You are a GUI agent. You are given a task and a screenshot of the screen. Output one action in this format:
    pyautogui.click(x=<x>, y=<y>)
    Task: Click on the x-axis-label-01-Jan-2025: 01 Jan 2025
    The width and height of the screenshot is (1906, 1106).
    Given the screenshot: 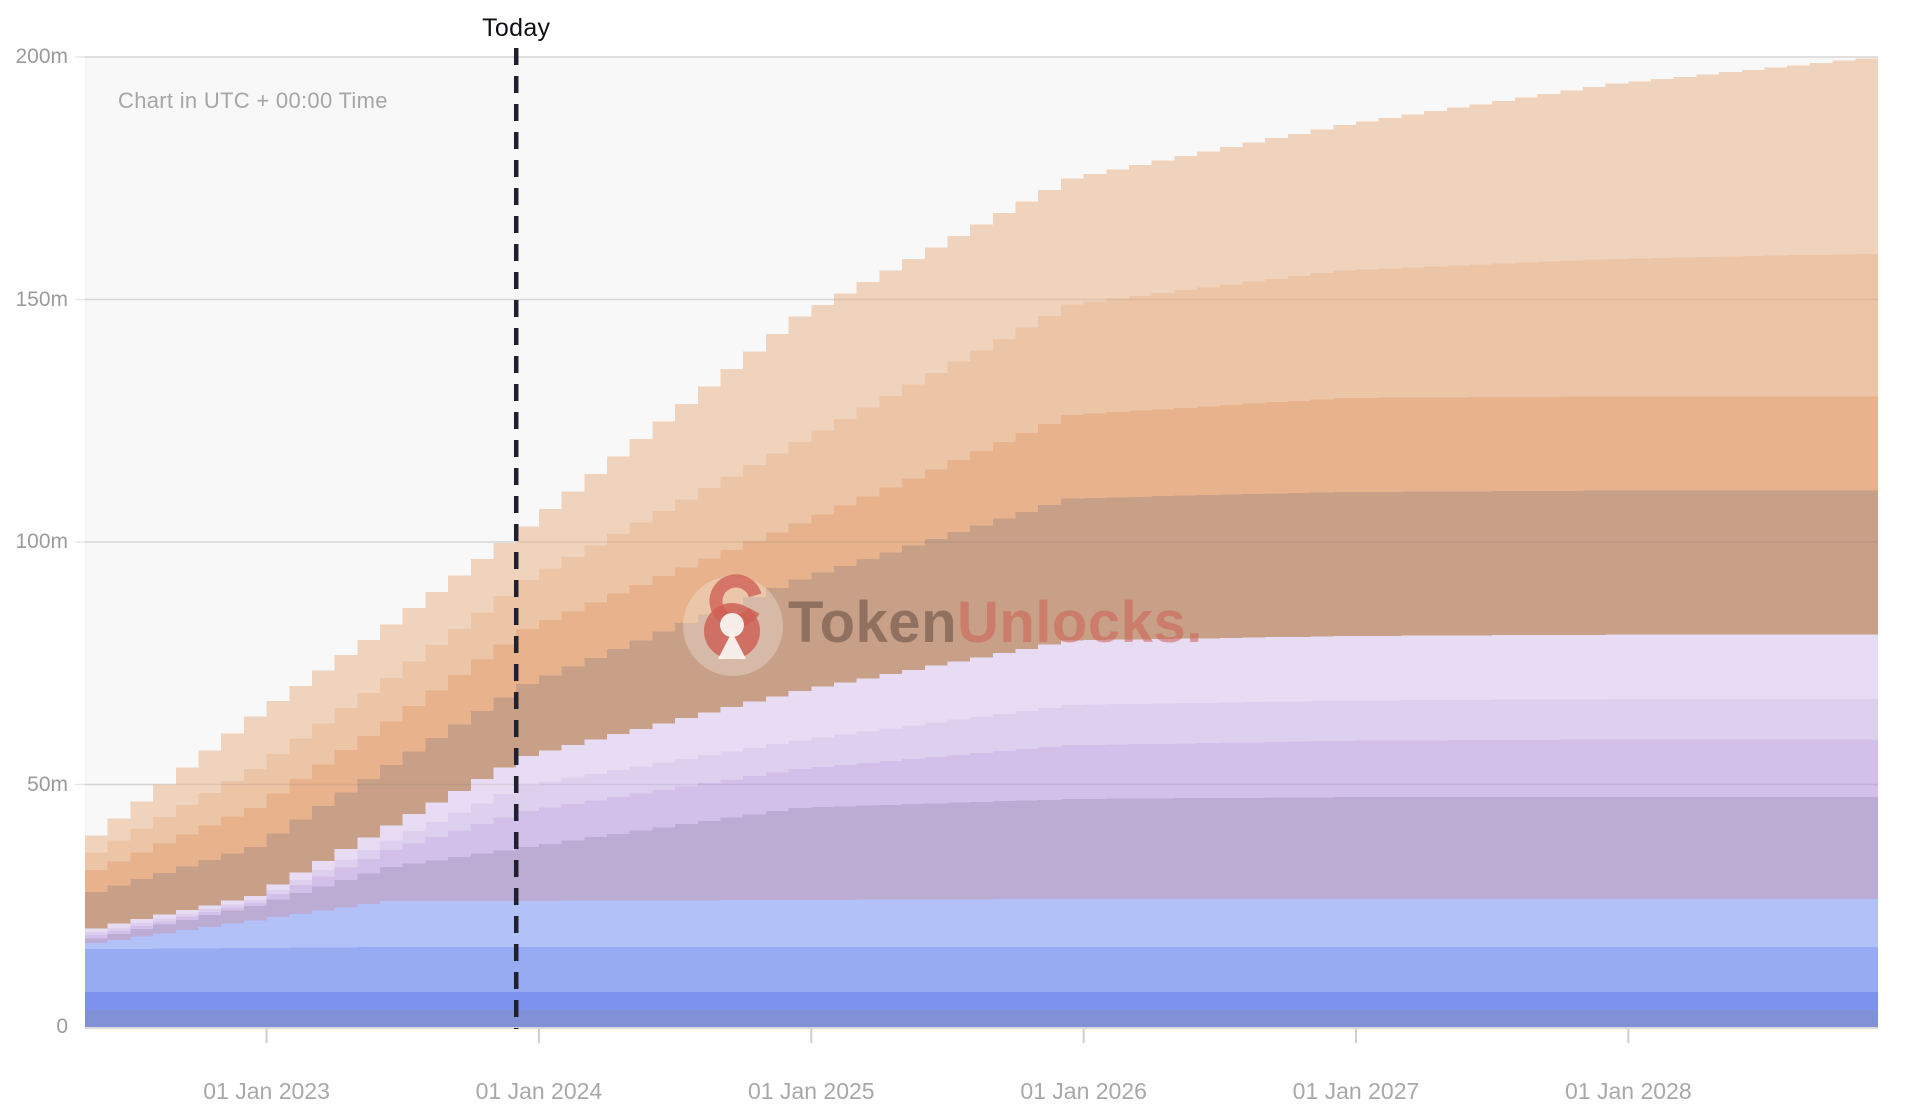 What is the action you would take?
    pyautogui.click(x=811, y=1091)
    